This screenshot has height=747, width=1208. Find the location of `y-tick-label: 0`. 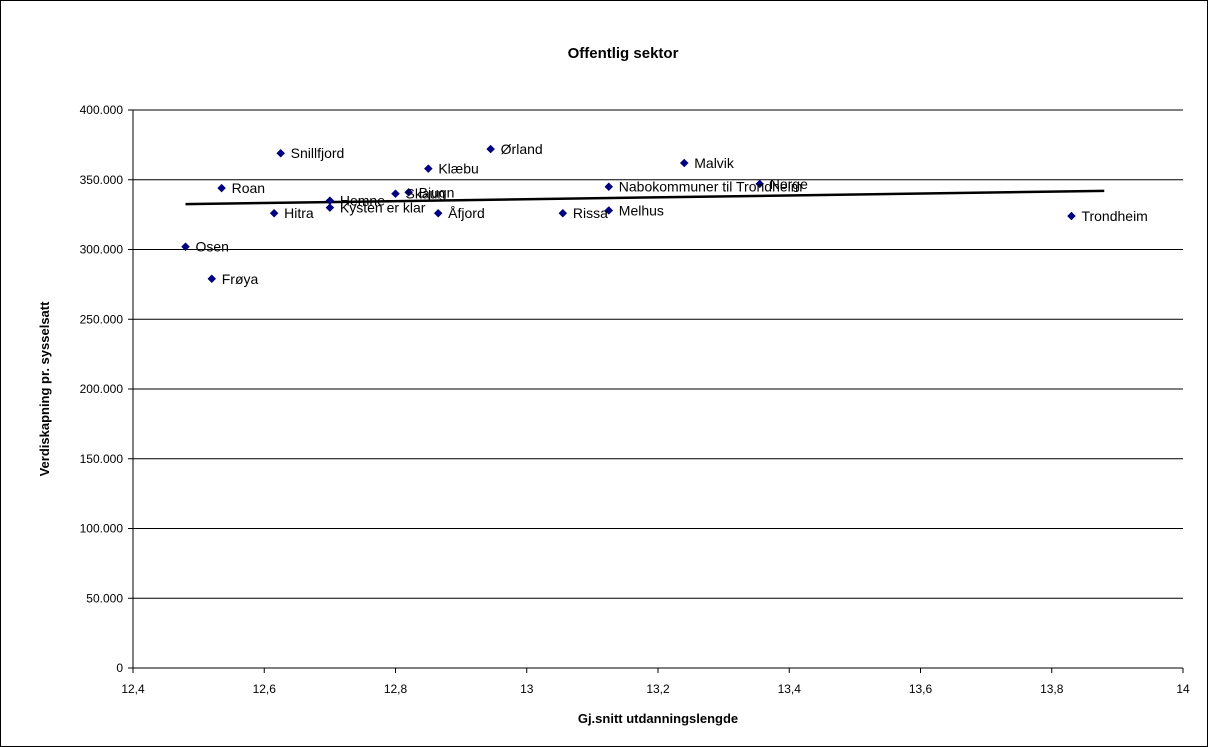

y-tick-label: 0 is located at coordinates (119, 668).